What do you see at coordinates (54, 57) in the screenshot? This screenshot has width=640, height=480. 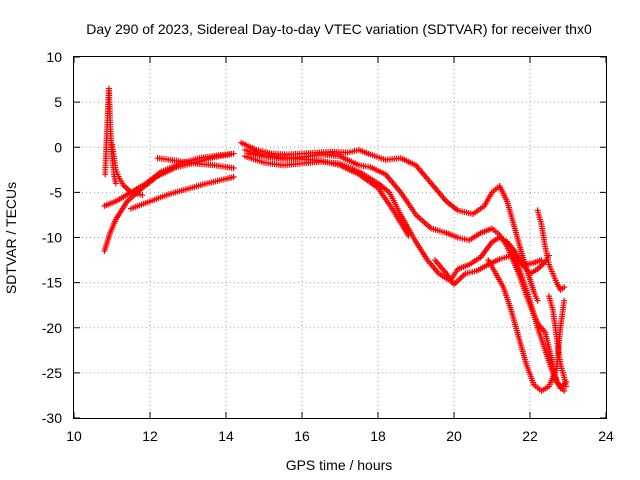 I see `y-tick-label: 10` at bounding box center [54, 57].